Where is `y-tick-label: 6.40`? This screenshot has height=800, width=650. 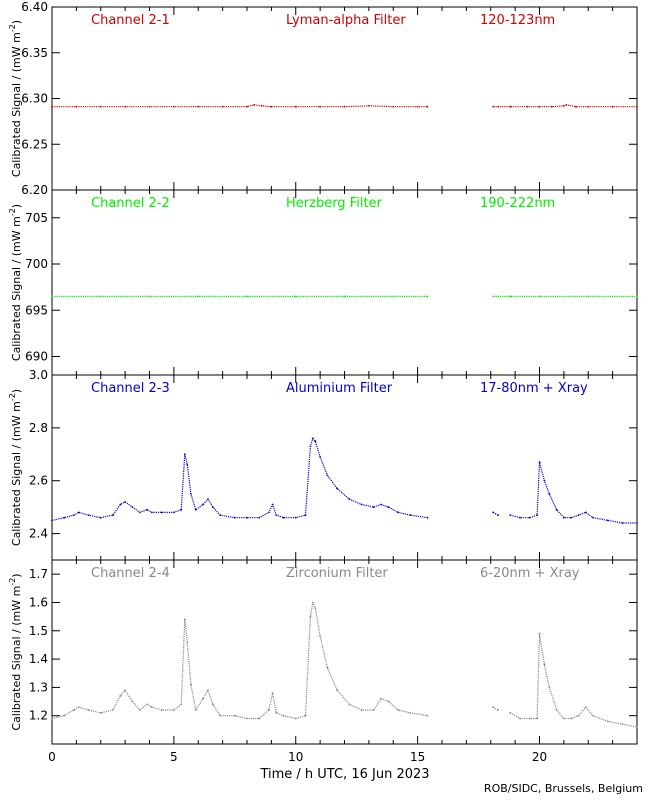
y-tick-label: 6.40 is located at coordinates (34, 7).